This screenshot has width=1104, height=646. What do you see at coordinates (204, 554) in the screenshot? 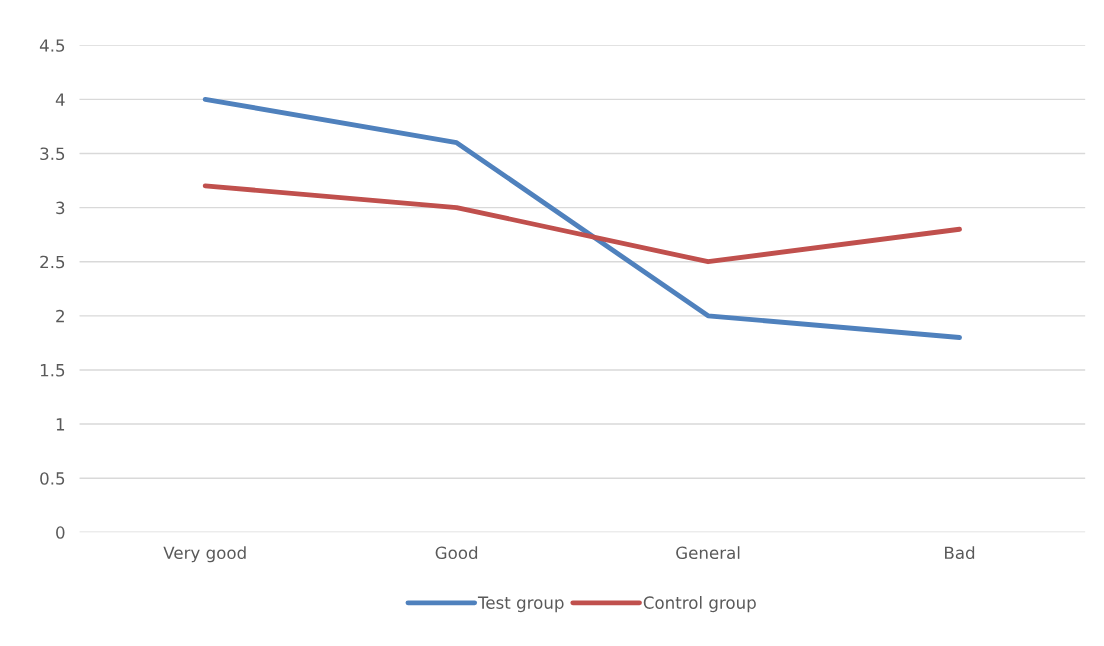
I see `x-tick-label: Very good` at bounding box center [204, 554].